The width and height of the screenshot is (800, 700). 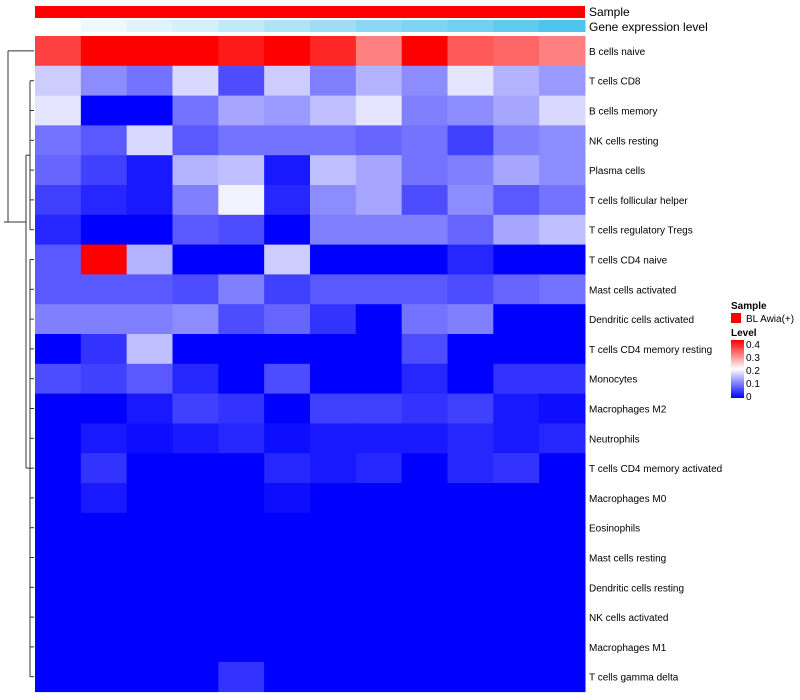 I want to click on row-label: Mast cells resting, so click(x=627, y=559).